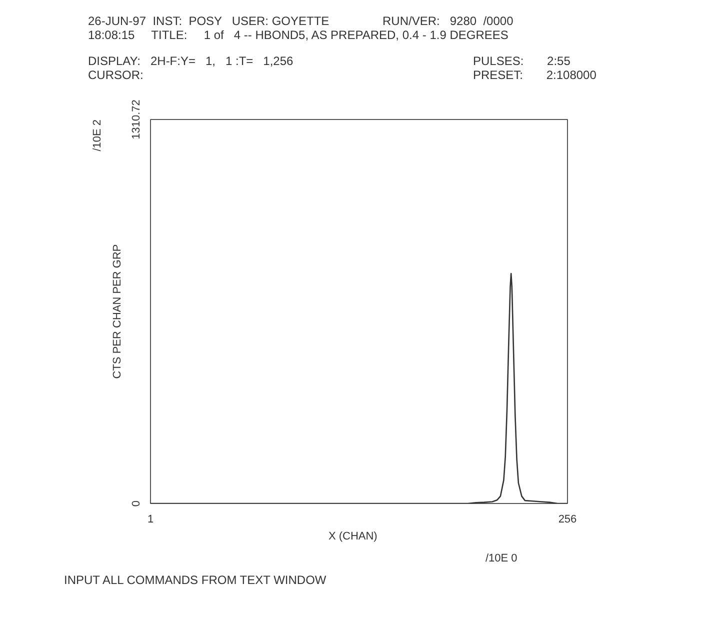 The width and height of the screenshot is (710, 636). Describe the element at coordinates (502, 558) in the screenshot. I see `text: /10E 0` at that location.